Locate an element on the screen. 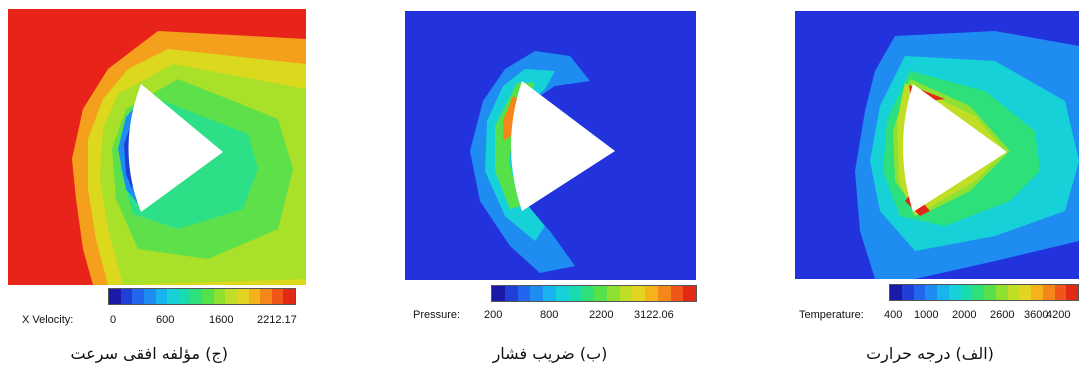 This screenshot has height=371, width=1079. colorbar-x-velocity is located at coordinates (202, 296).